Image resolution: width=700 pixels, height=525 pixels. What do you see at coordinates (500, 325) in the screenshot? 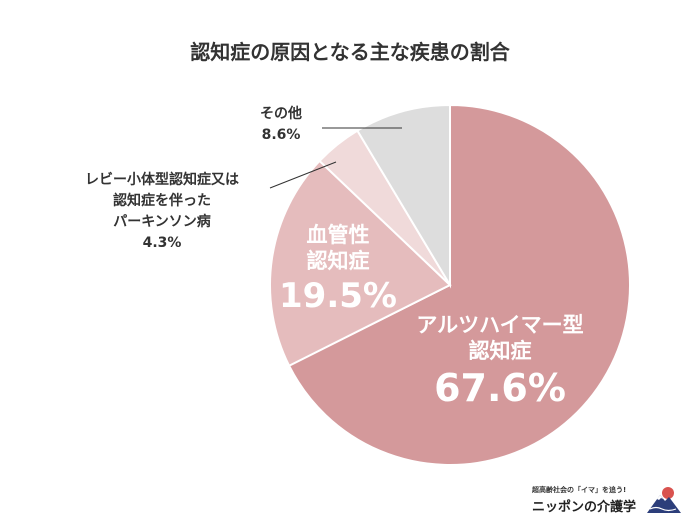
I see `label-alzheimer-line1: アルツハイマー型` at bounding box center [500, 325].